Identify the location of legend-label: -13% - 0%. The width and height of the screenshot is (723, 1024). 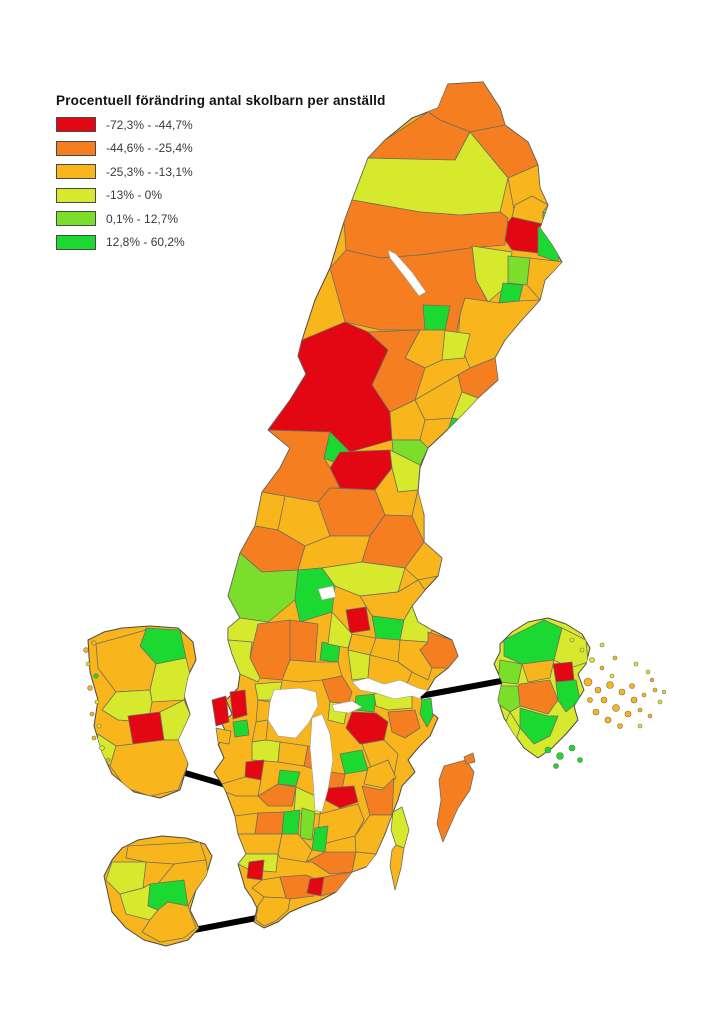
(134, 195).